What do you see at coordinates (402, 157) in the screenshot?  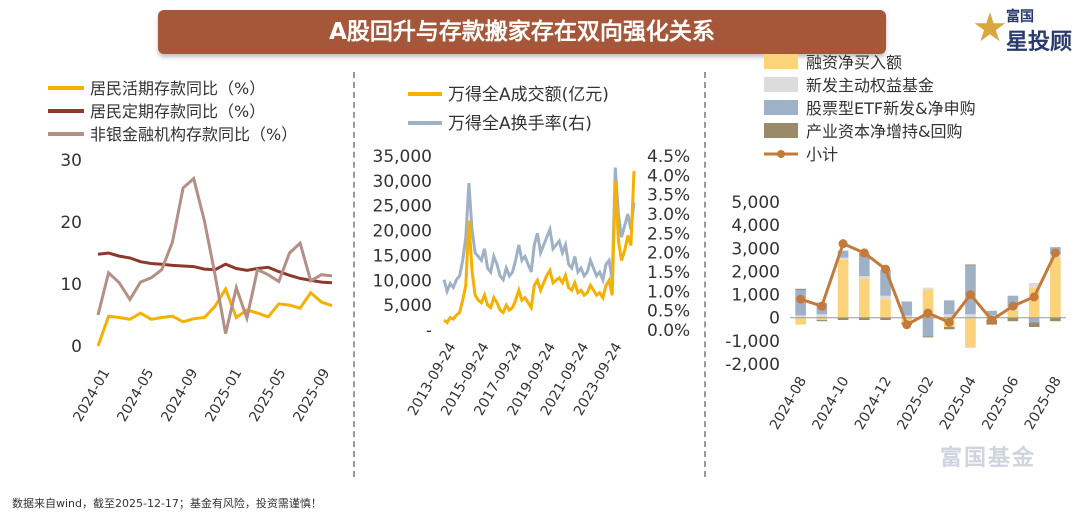 I see `y-tick-label-left: 35,000` at bounding box center [402, 157].